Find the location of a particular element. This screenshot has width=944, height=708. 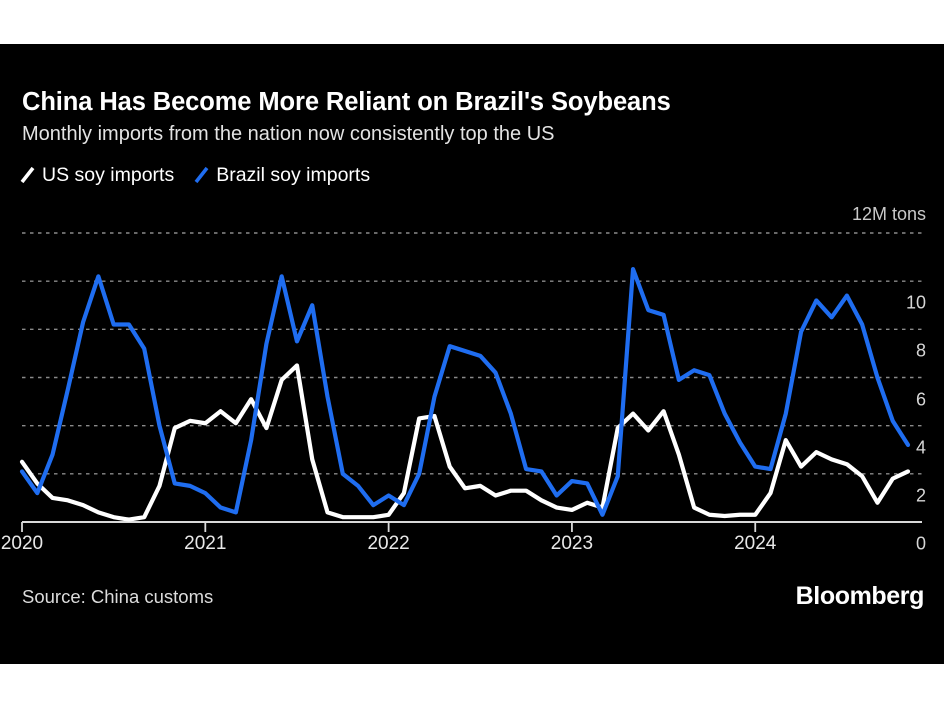

x-tick-label: 2020 is located at coordinates (22, 543).